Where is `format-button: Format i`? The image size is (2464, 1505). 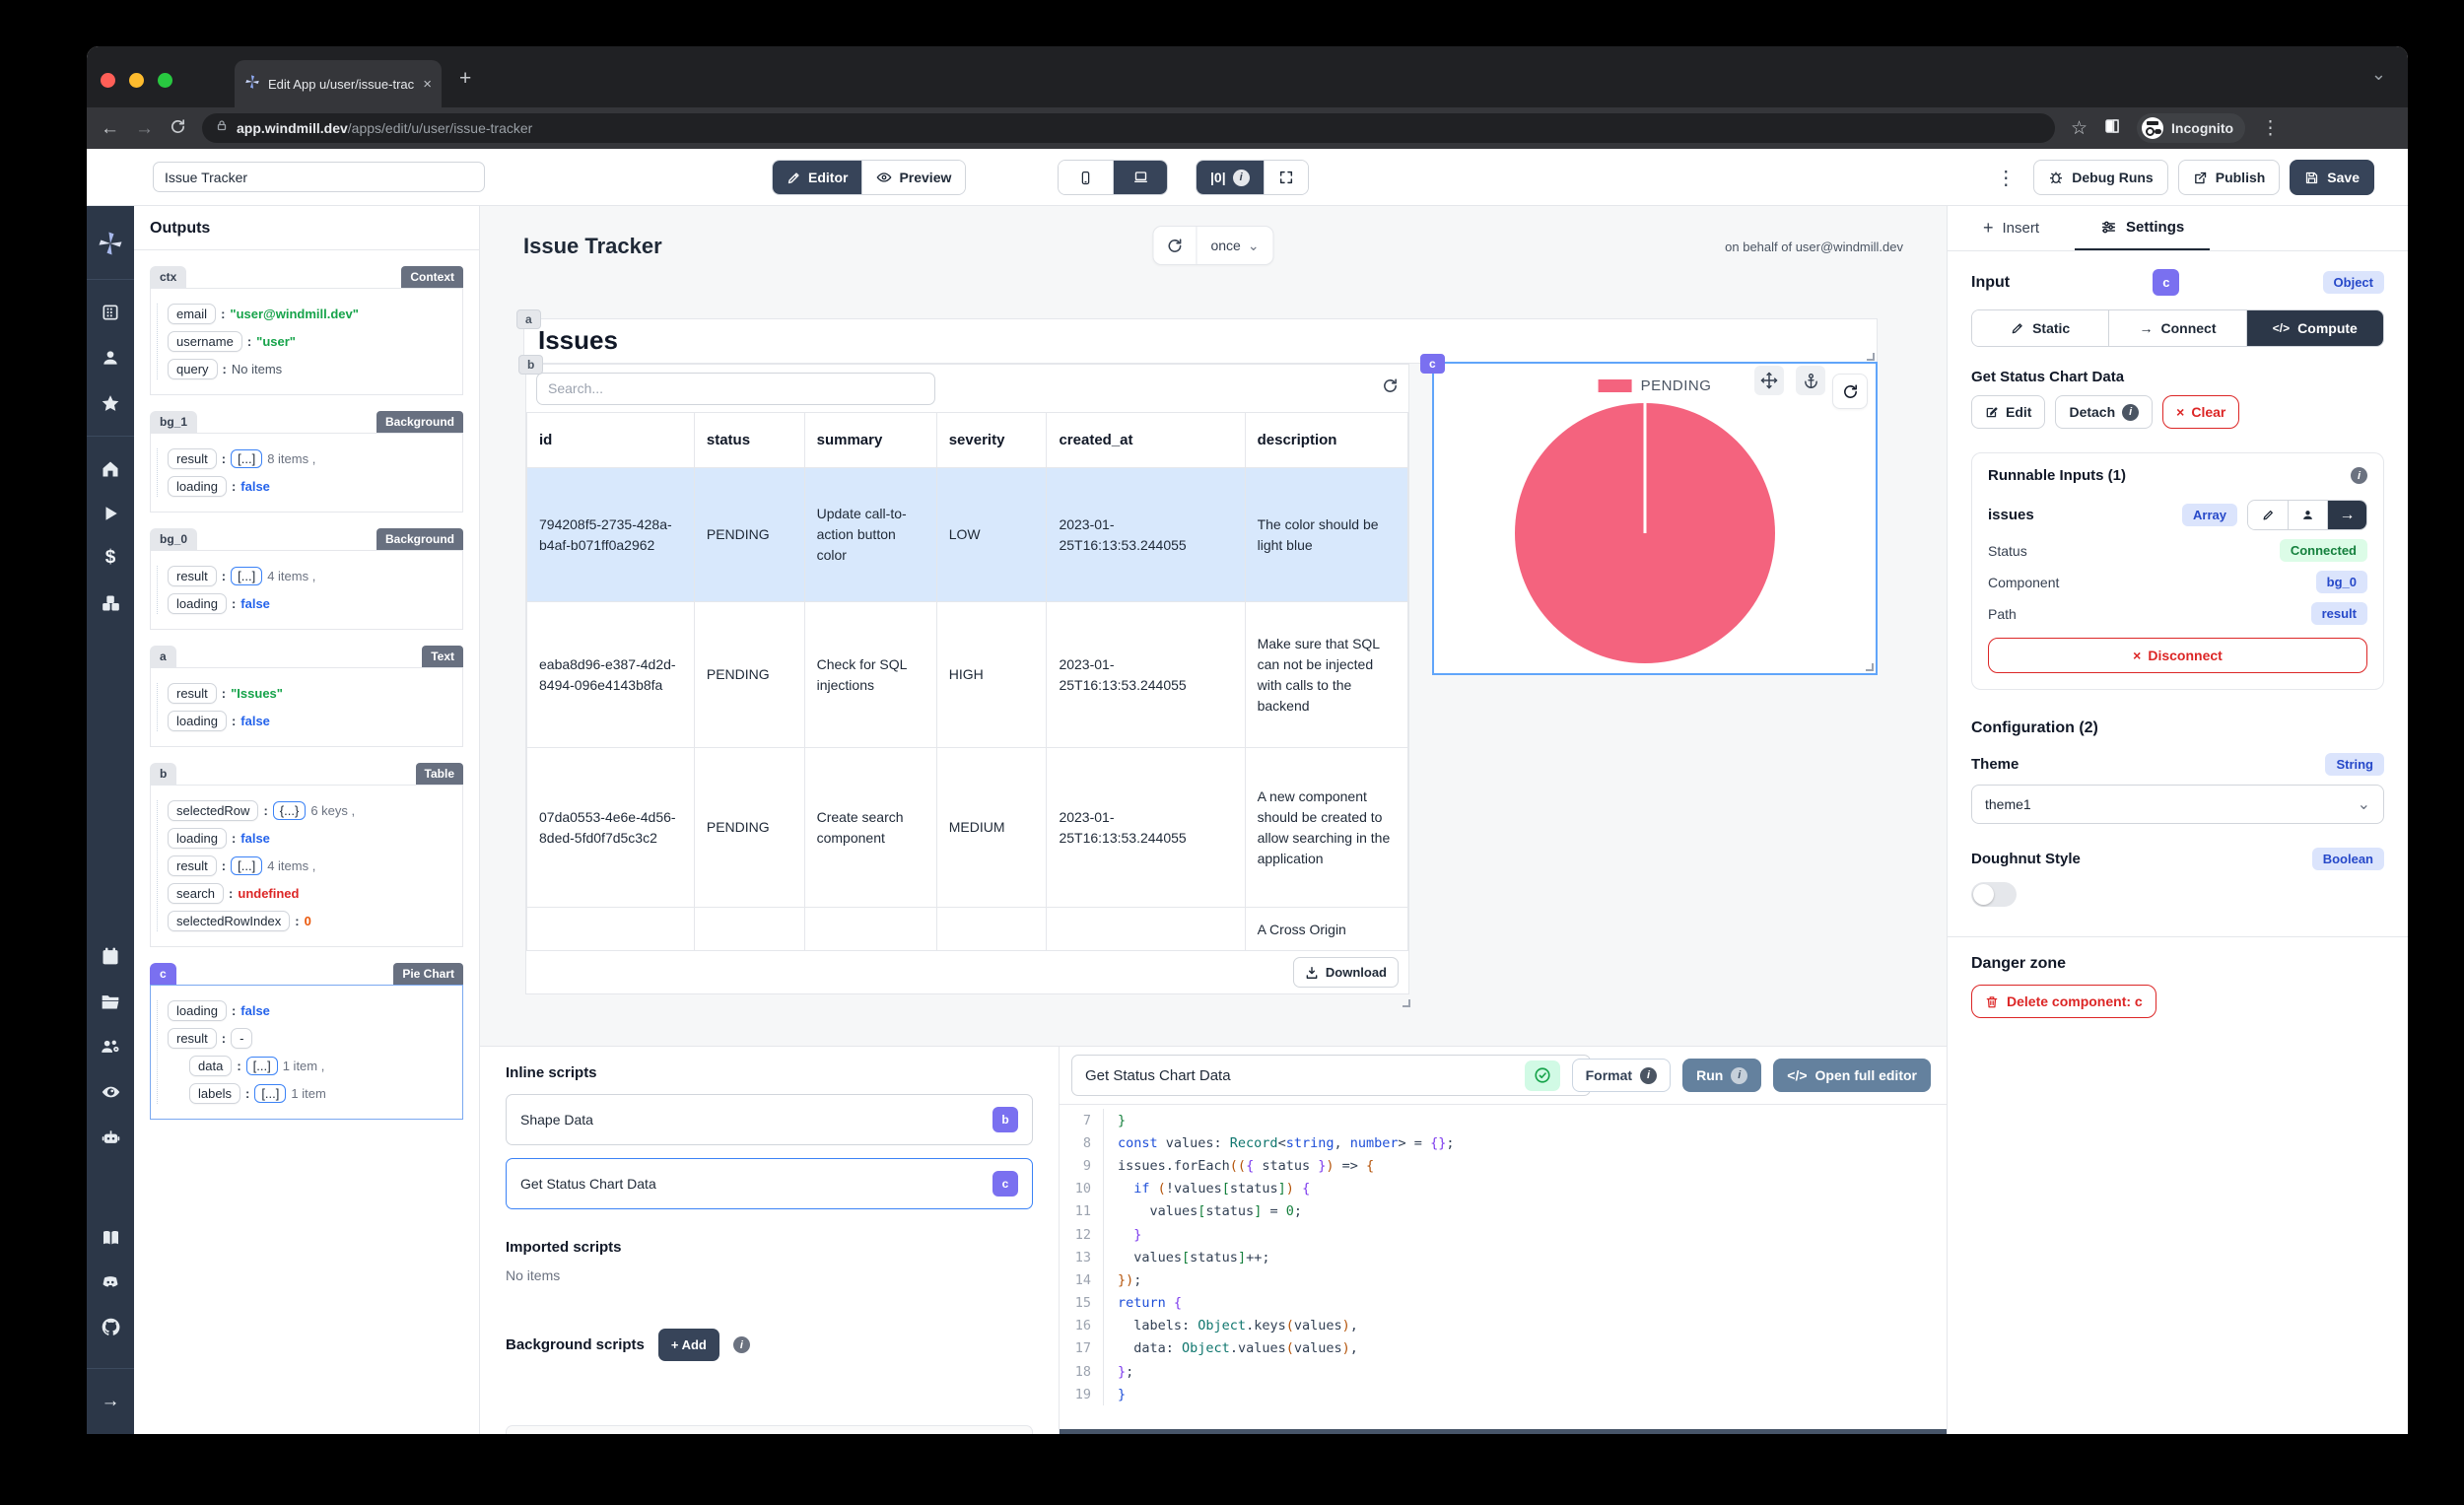
format-button: Format i is located at coordinates (1621, 1075).